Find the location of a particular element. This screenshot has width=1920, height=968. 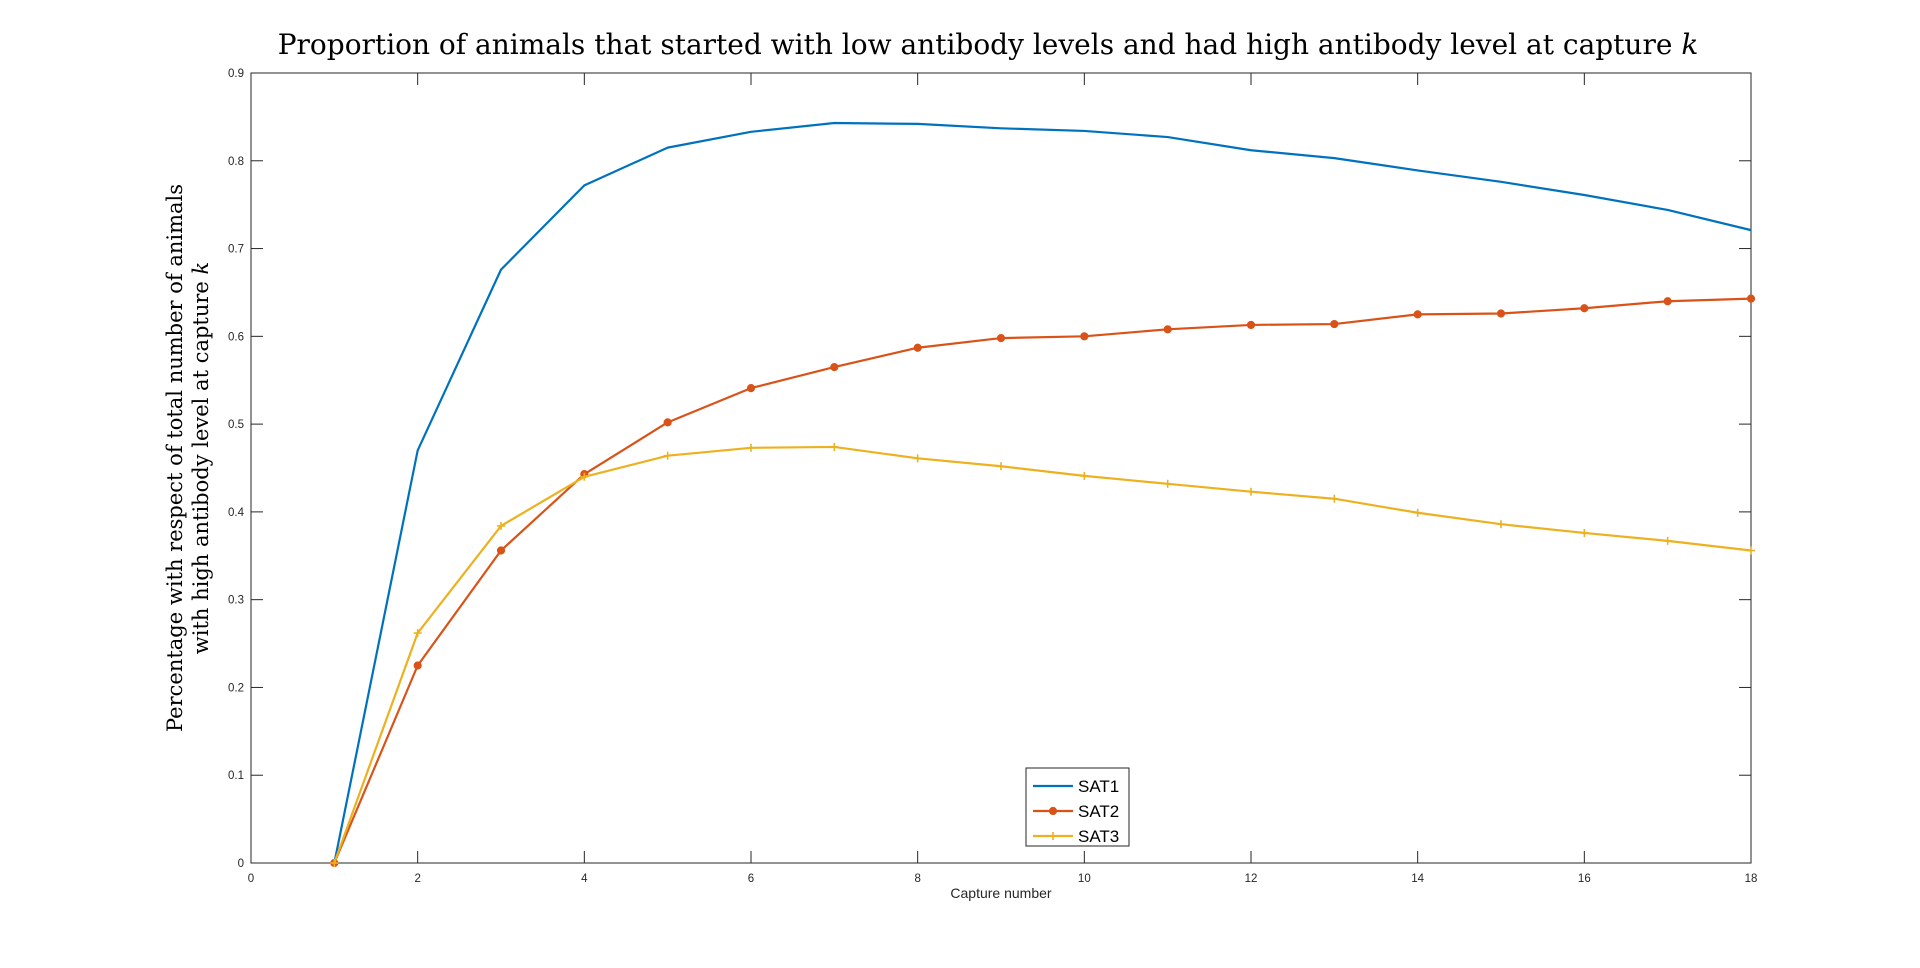

legend-marker-sat3 is located at coordinates (1053, 836).